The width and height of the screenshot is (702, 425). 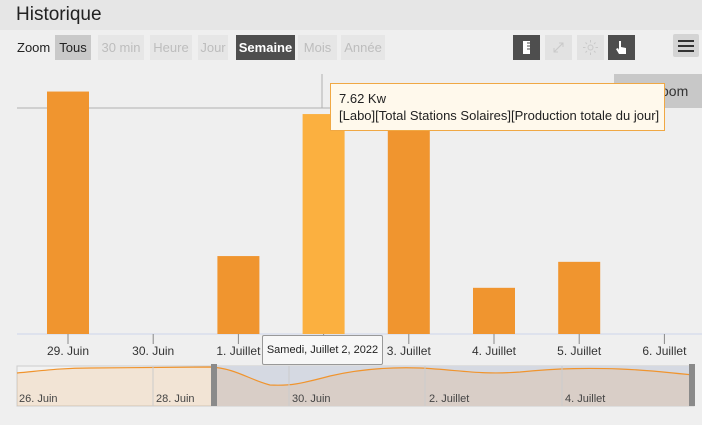 I want to click on zoom-label: Zoom, so click(x=34, y=47).